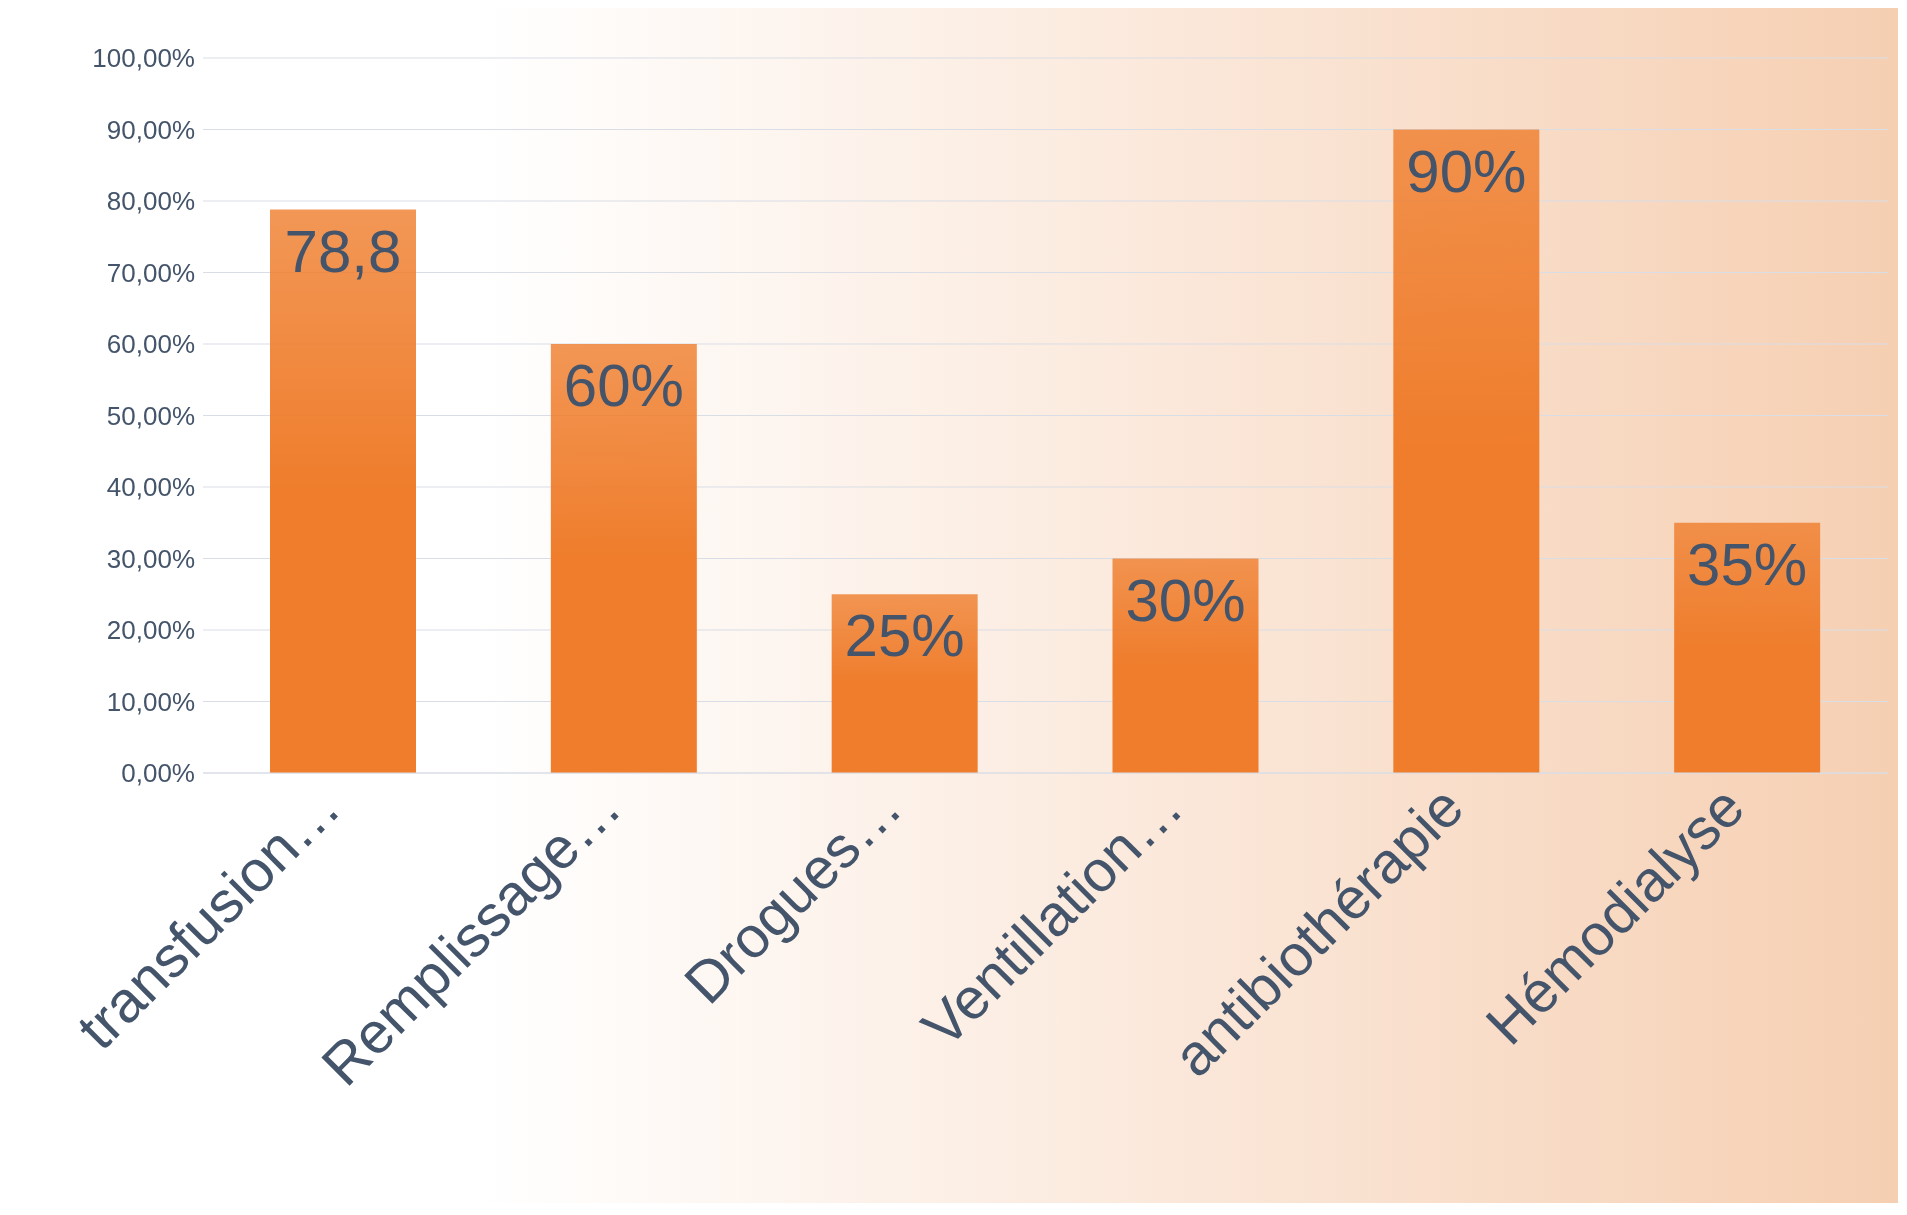 This screenshot has height=1215, width=1907. What do you see at coordinates (1185, 600) in the screenshot?
I see `data-label: 30%` at bounding box center [1185, 600].